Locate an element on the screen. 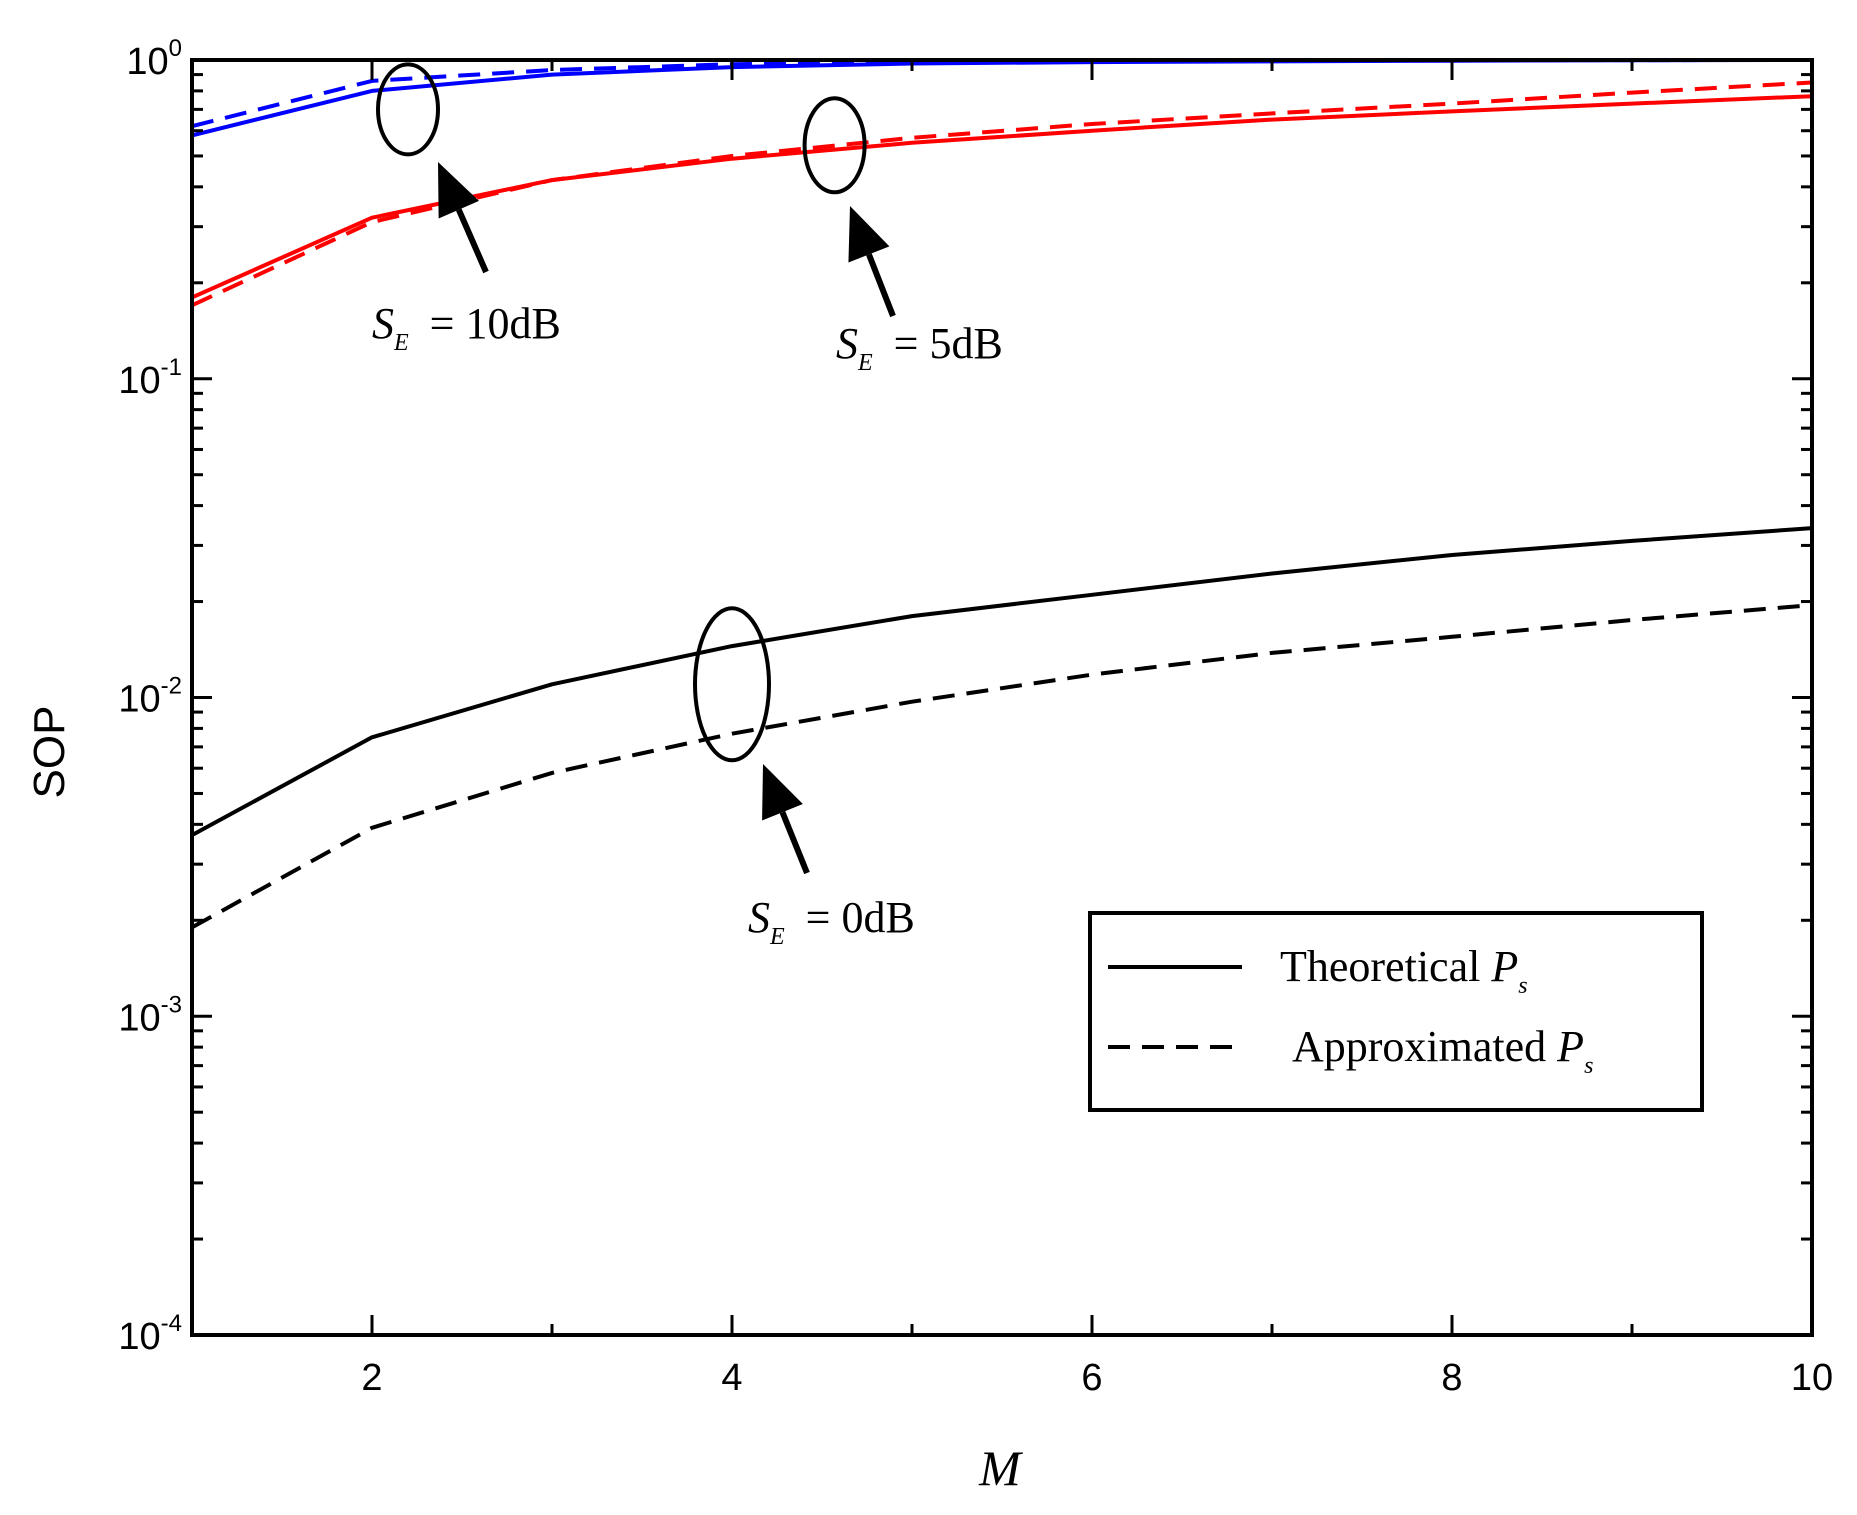 Image resolution: width=1857 pixels, height=1515 pixels. annotation-arrow-shaft-se10 is located at coordinates (472, 241).